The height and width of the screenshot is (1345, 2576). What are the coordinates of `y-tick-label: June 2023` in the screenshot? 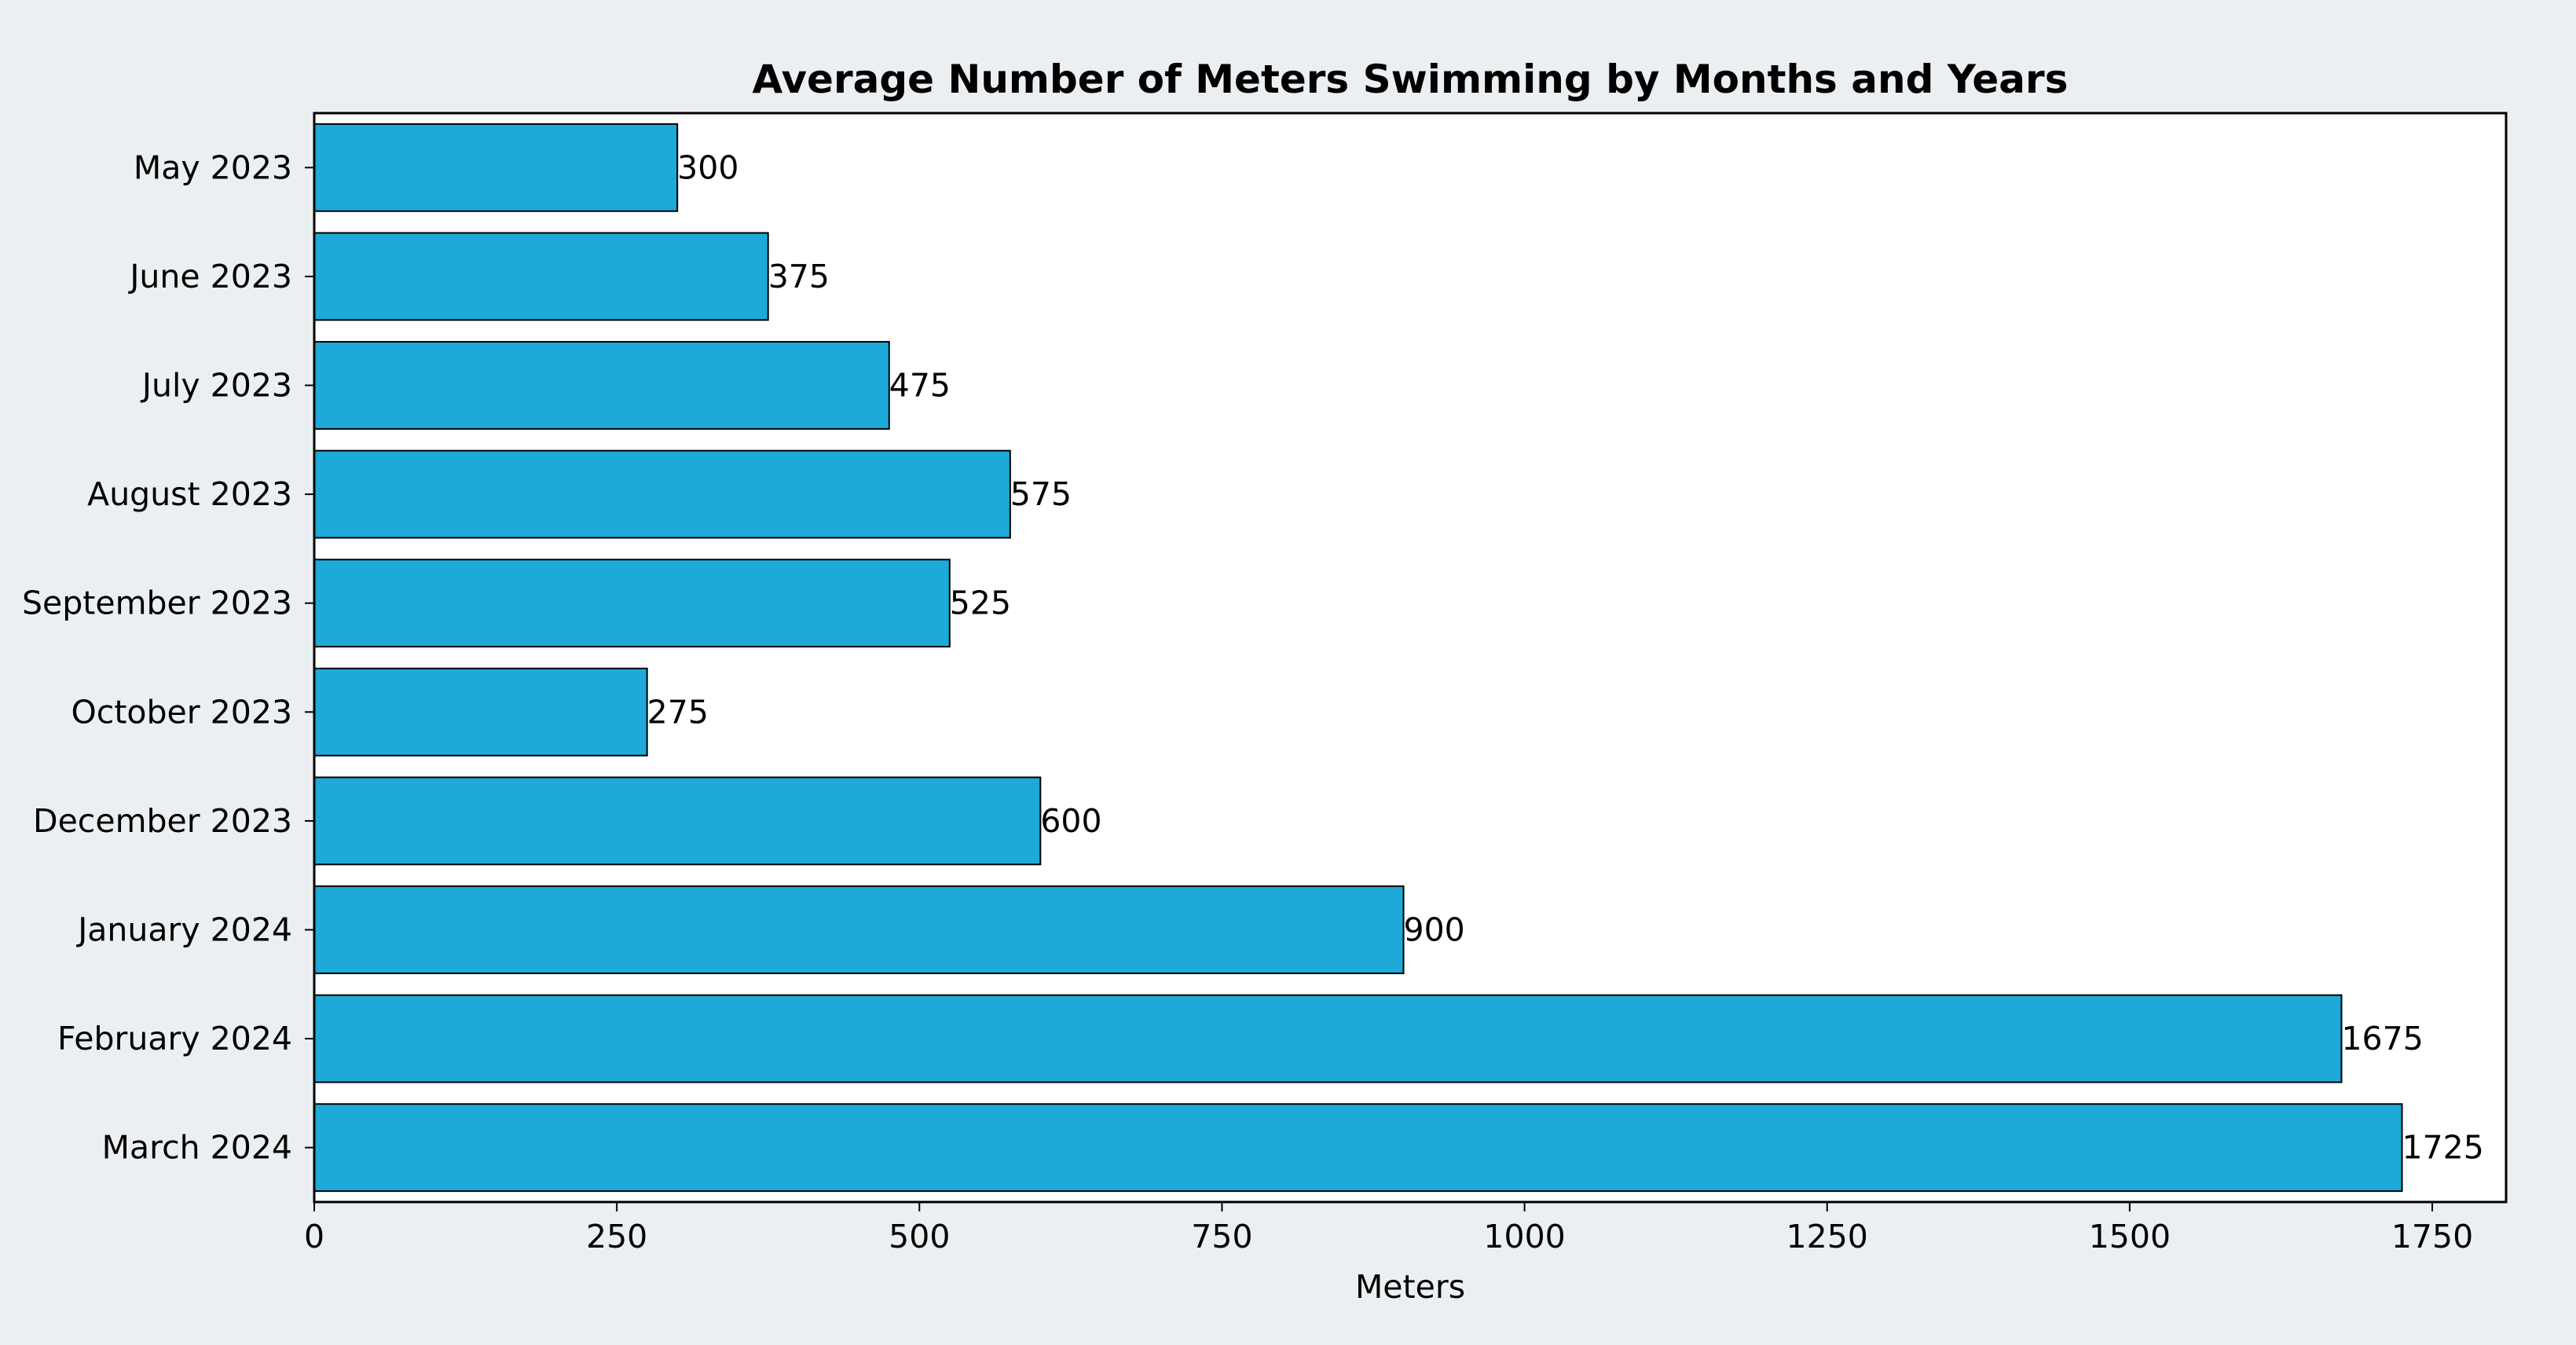 It's located at (209, 276).